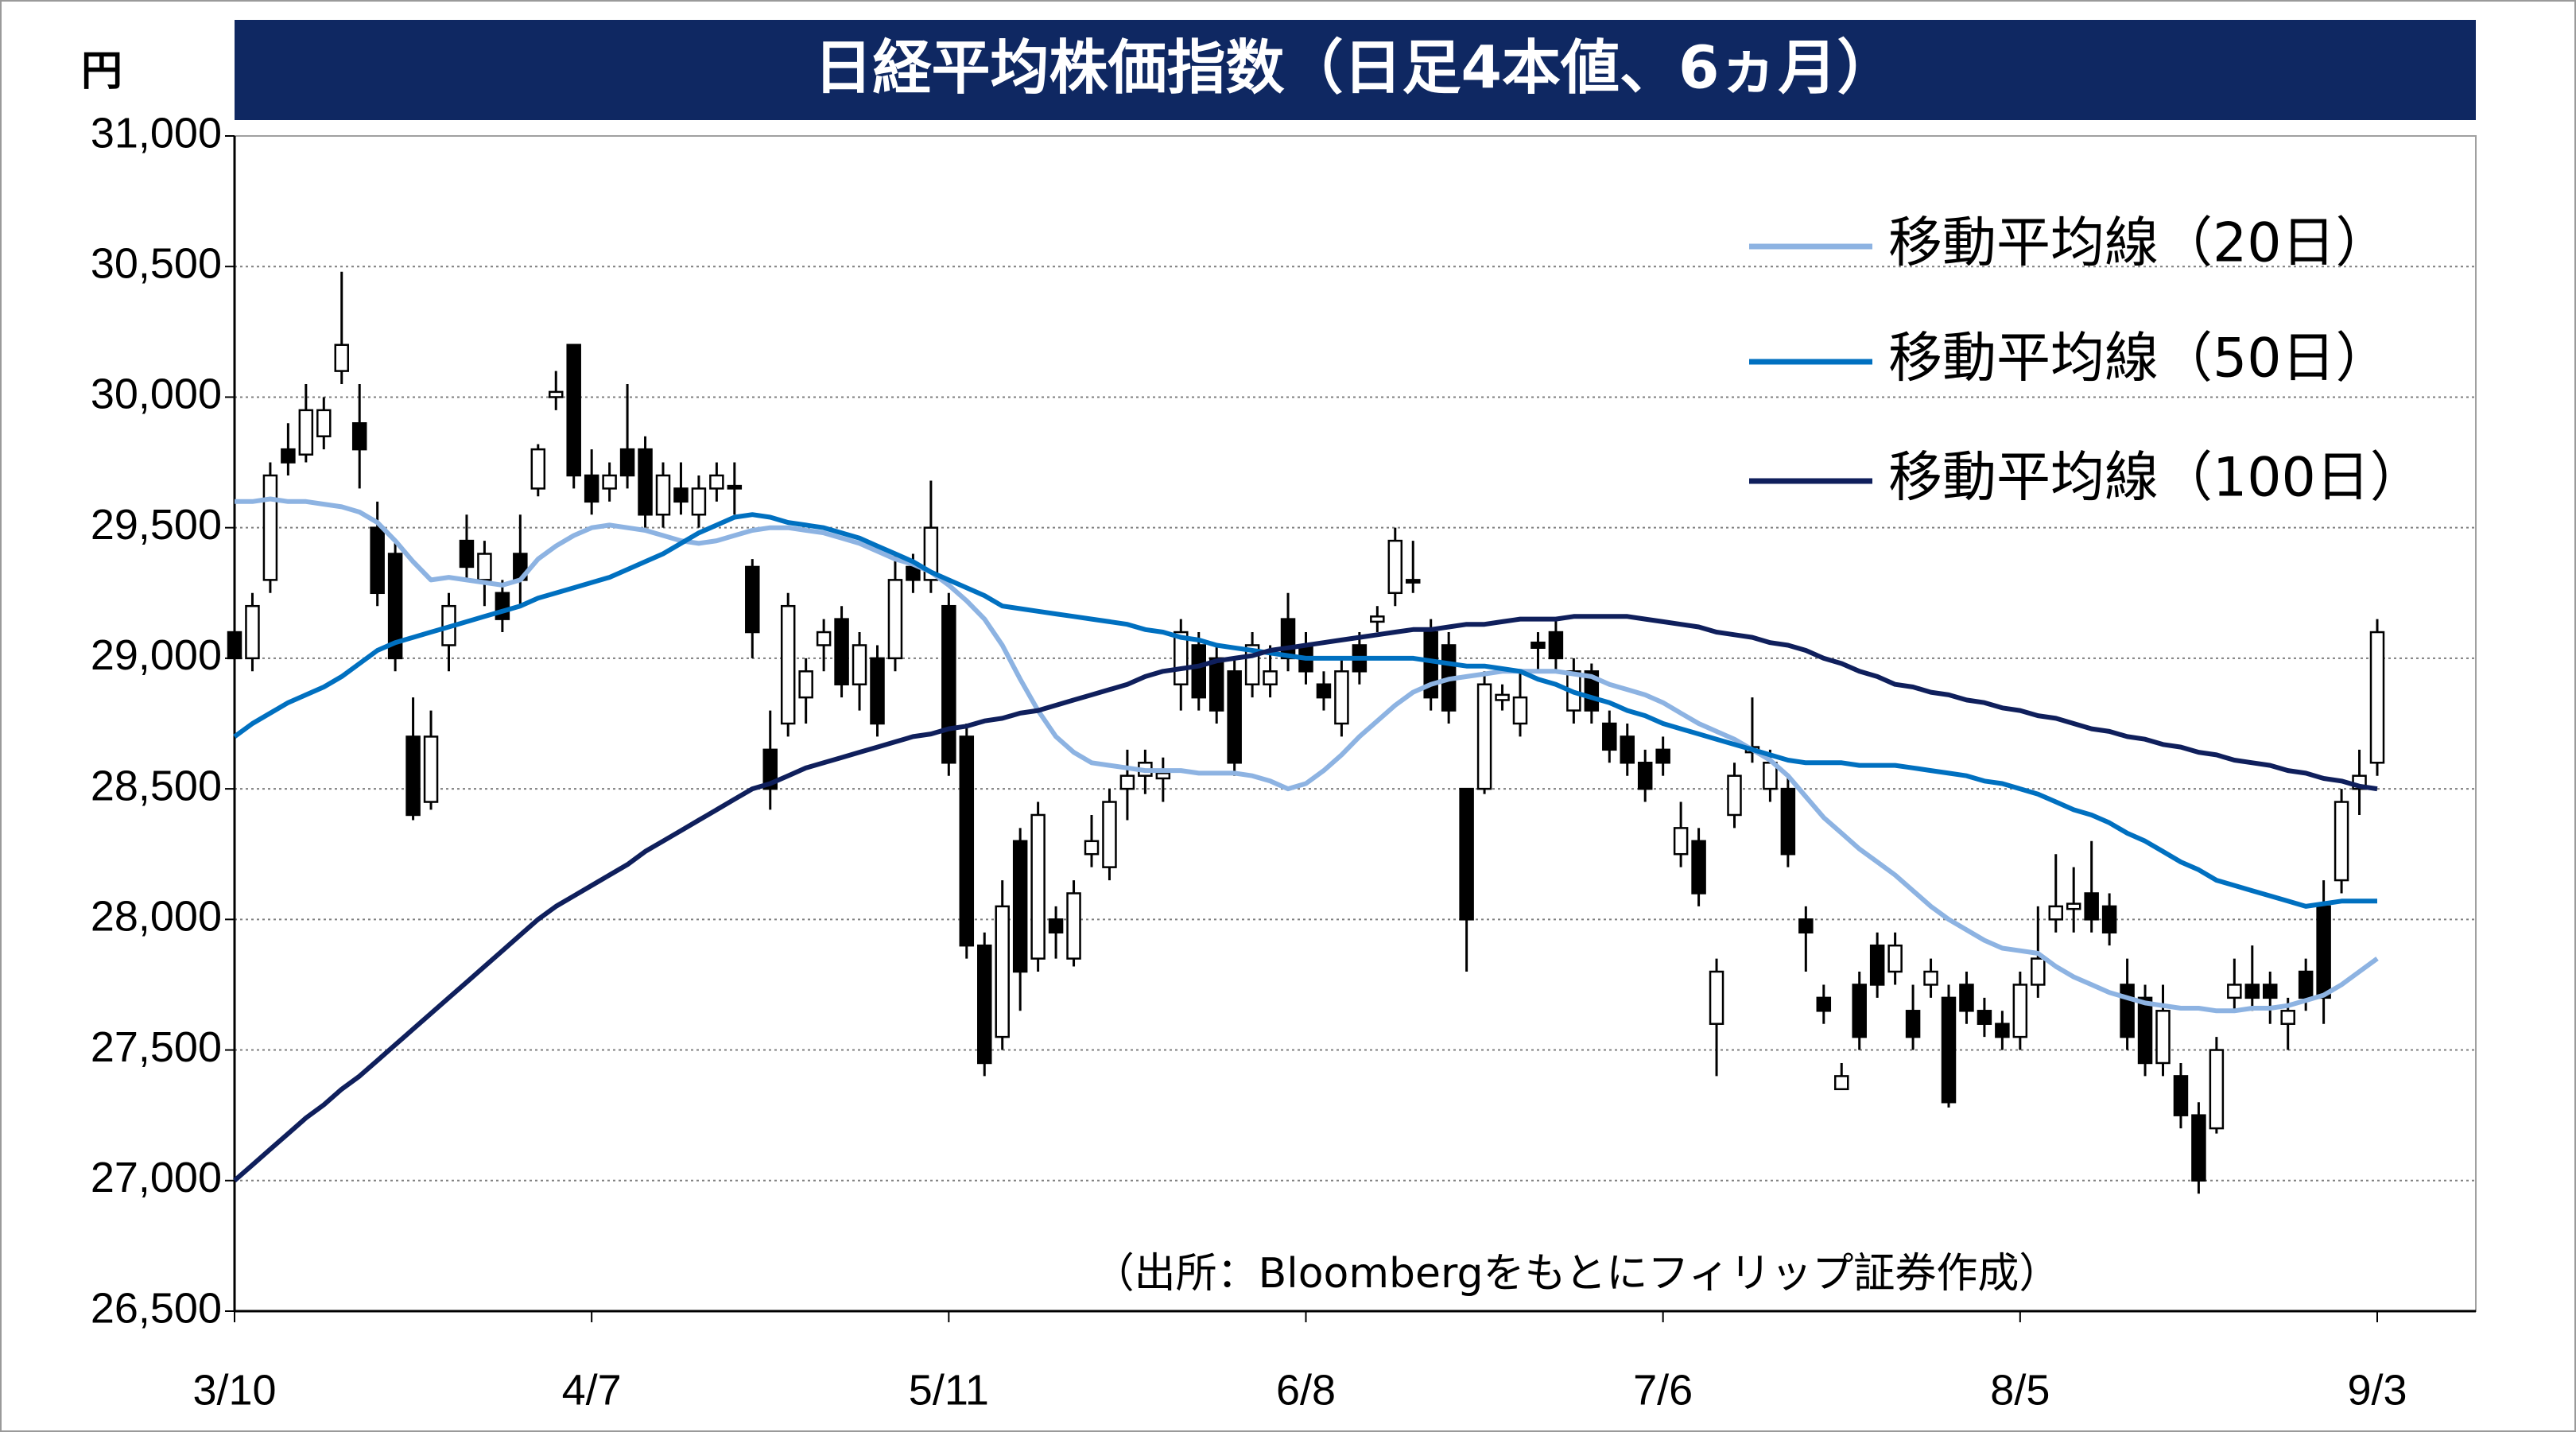 The width and height of the screenshot is (2576, 1432). What do you see at coordinates (156, 1047) in the screenshot?
I see `y-tick-label: 27,500` at bounding box center [156, 1047].